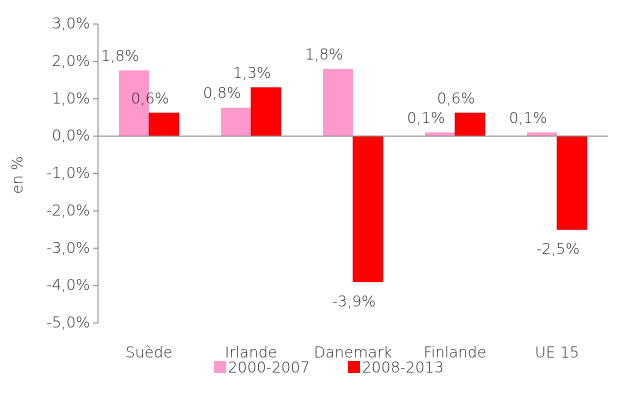  I want to click on legend-label: 2008-2013, so click(403, 368).